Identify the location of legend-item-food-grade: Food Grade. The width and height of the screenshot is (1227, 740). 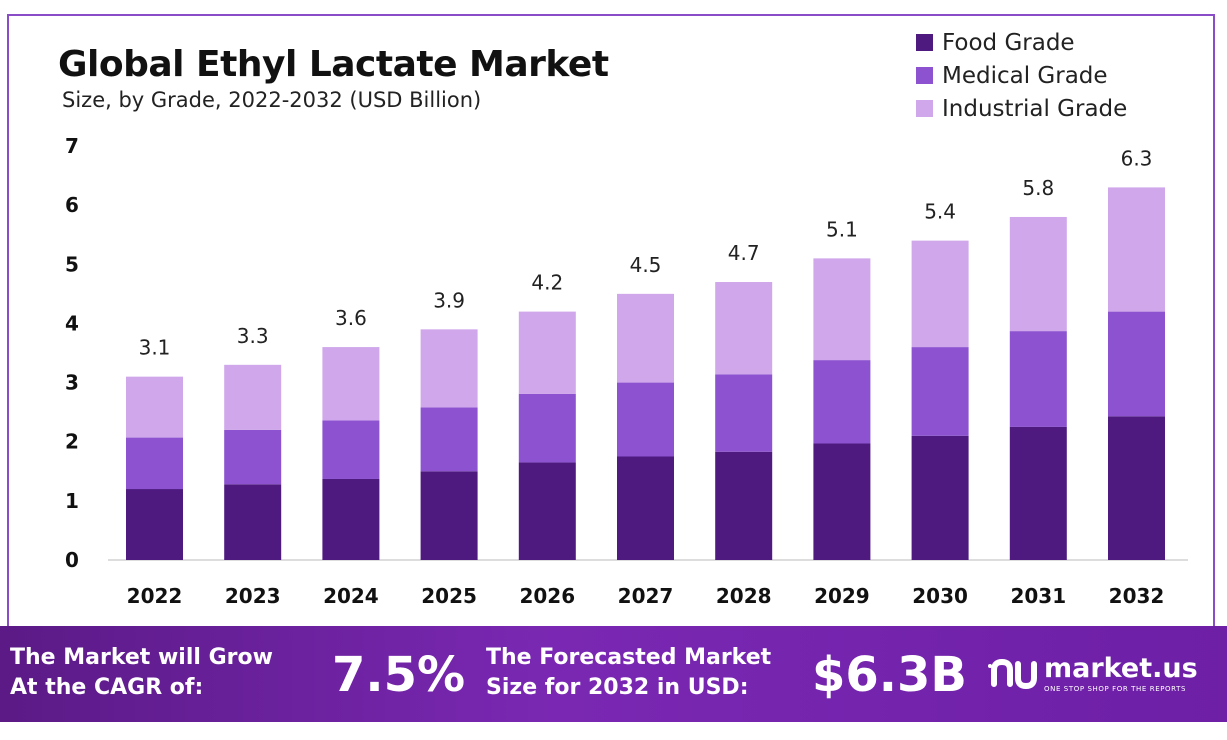
(1021, 42).